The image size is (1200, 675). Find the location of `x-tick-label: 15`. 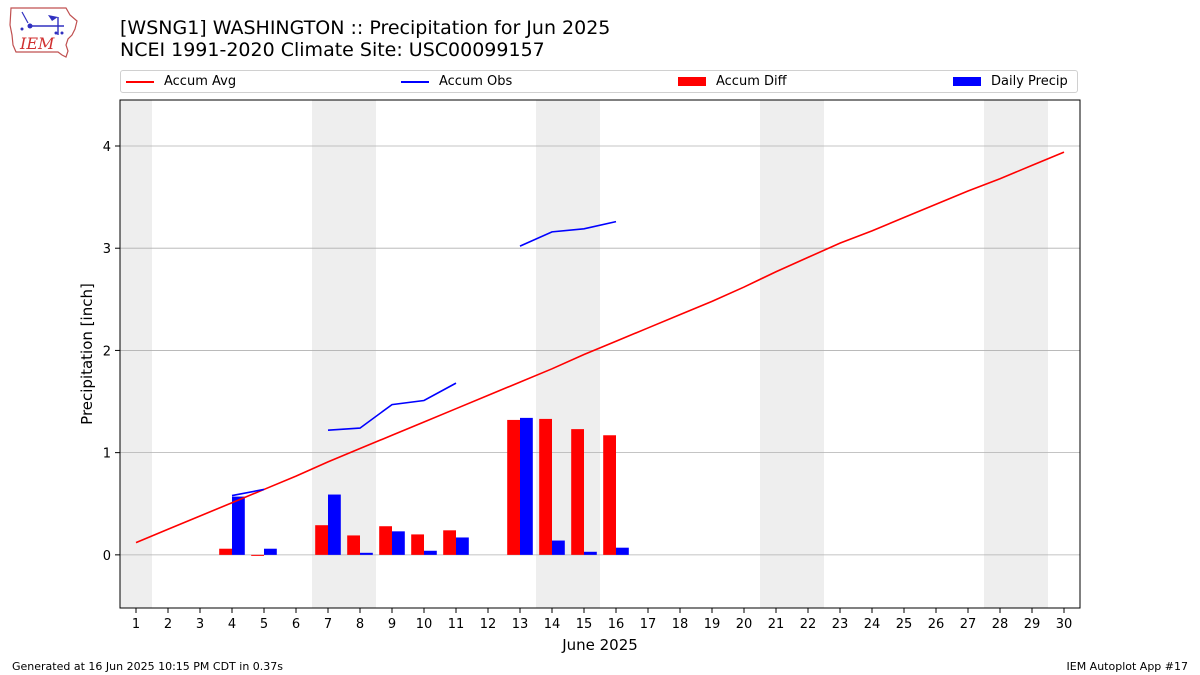

x-tick-label: 15 is located at coordinates (584, 624).